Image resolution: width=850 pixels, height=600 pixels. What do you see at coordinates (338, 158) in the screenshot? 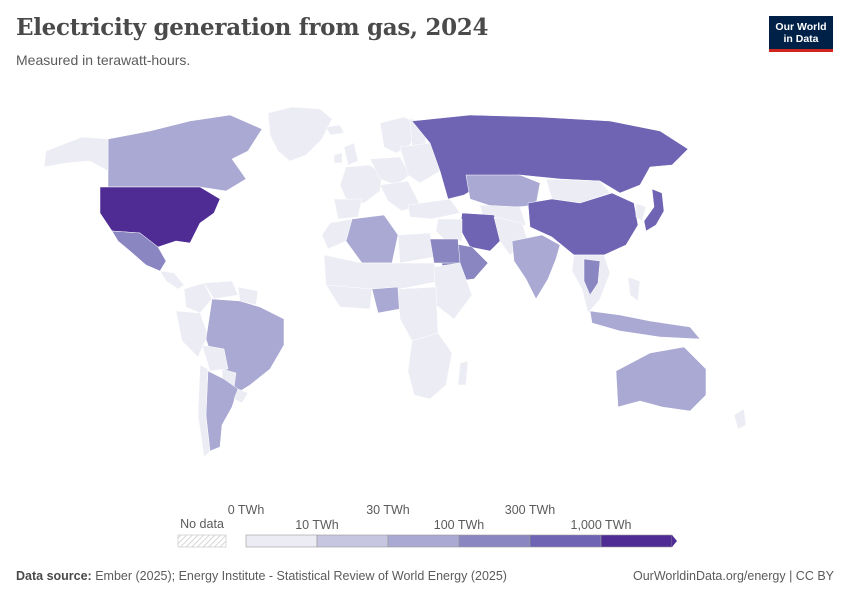
I see `country-ireland` at bounding box center [338, 158].